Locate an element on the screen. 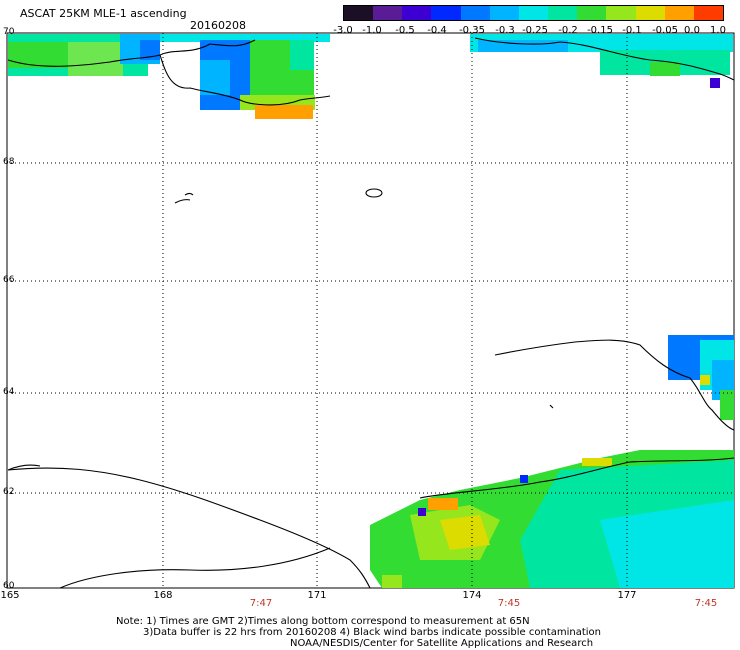 Image resolution: width=740 pixels, height=650 pixels. colorbar-label: -0.35 is located at coordinates (472, 30).